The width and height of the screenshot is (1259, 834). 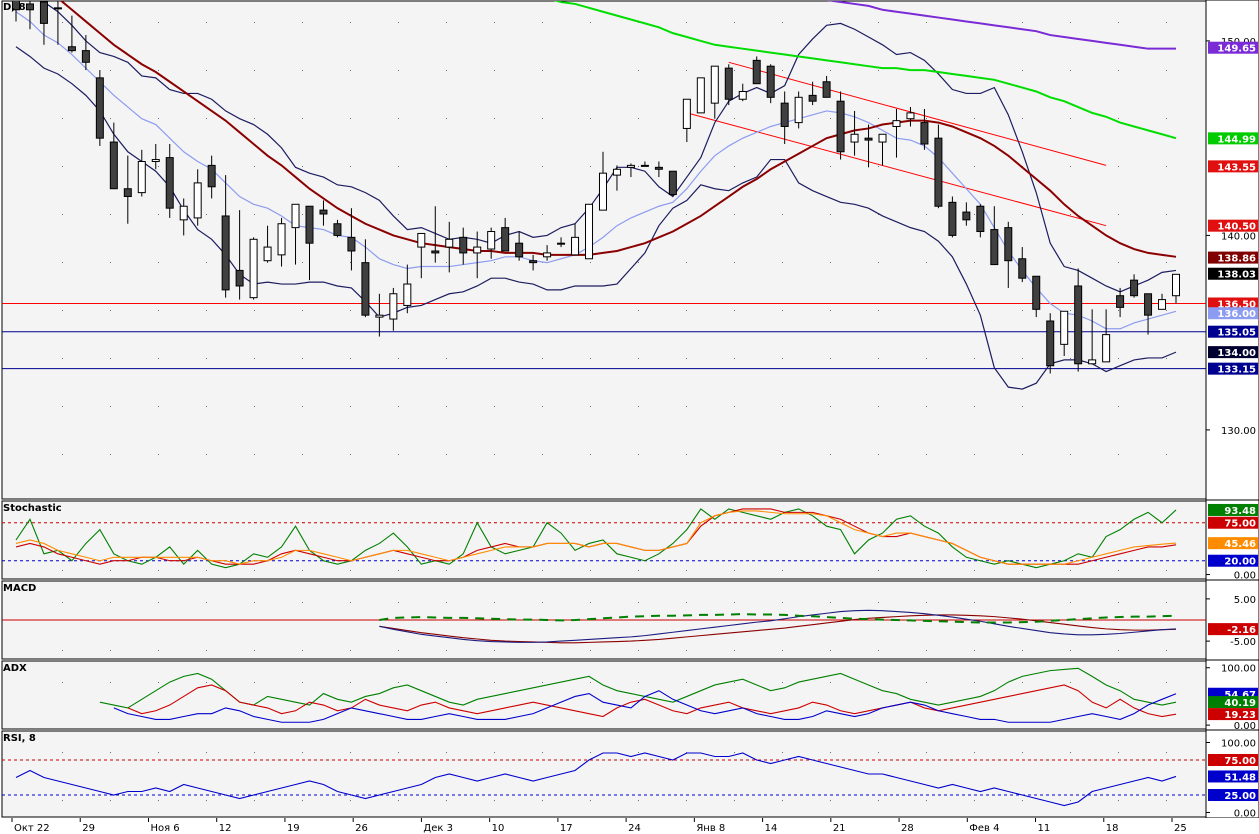 I want to click on x-tick-label: Окт 22, so click(x=32, y=828).